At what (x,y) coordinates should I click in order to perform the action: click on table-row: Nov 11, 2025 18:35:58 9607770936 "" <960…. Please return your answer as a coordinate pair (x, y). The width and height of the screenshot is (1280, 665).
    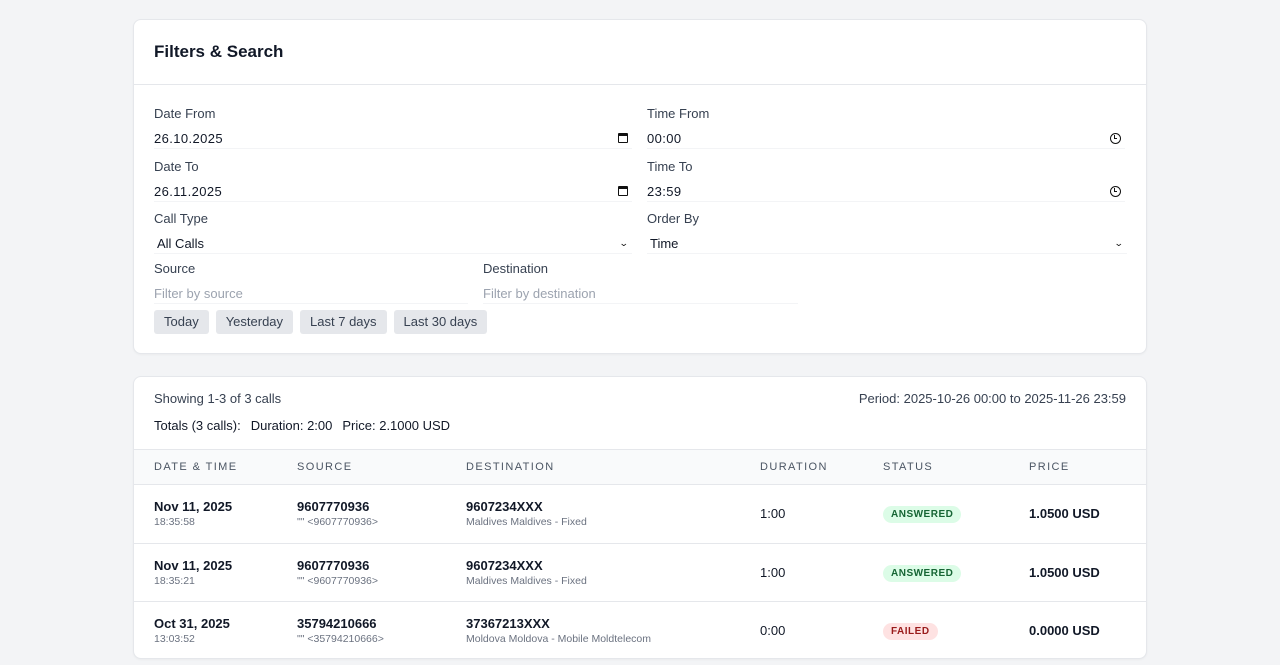
    Looking at the image, I should click on (640, 514).